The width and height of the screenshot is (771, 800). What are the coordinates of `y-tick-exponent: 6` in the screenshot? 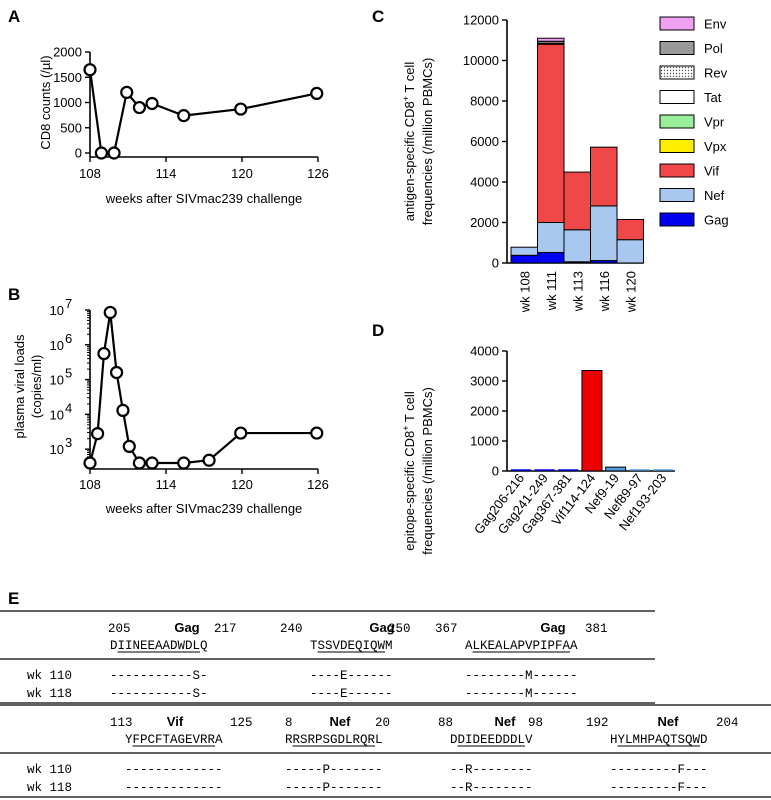 It's located at (68, 338).